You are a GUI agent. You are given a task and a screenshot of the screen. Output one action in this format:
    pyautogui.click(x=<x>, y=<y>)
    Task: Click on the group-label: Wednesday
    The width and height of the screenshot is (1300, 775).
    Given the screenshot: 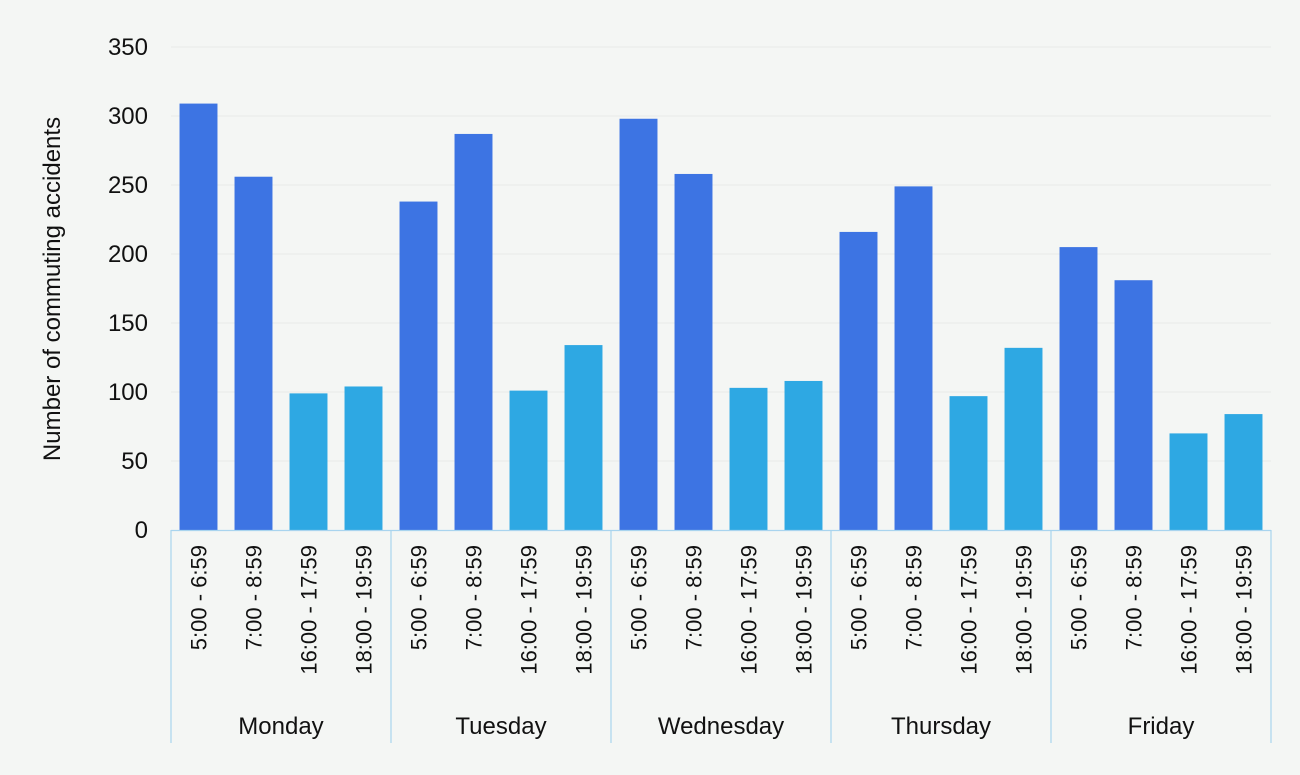 What is the action you would take?
    pyautogui.click(x=721, y=726)
    